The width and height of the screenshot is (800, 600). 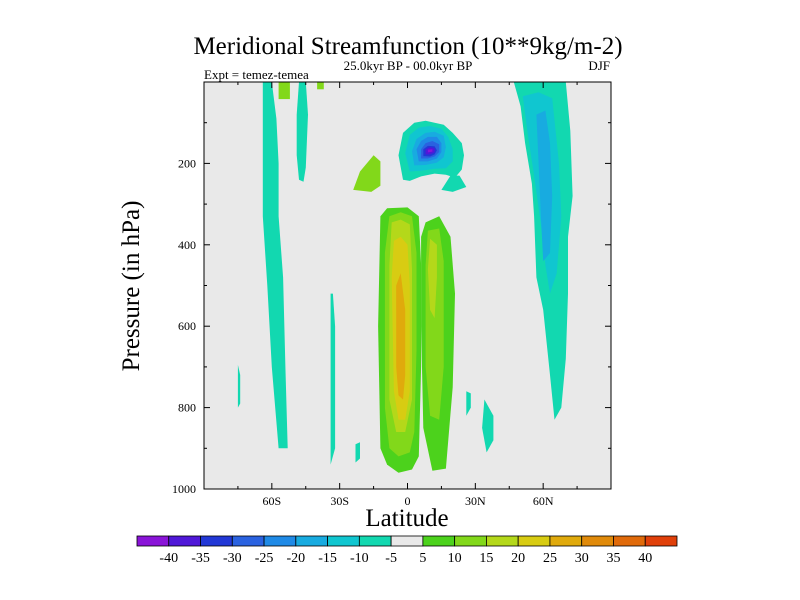 I want to click on x-tick-label: 0, so click(x=408, y=501).